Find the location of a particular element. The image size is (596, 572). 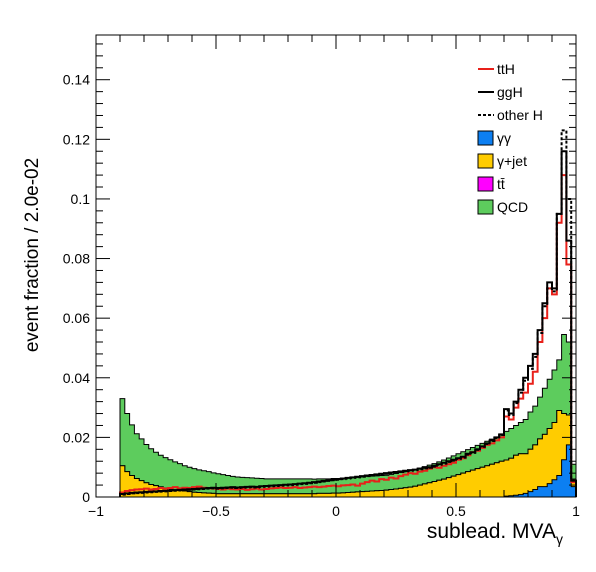

x-axis-label-subscript: γ is located at coordinates (559, 539).